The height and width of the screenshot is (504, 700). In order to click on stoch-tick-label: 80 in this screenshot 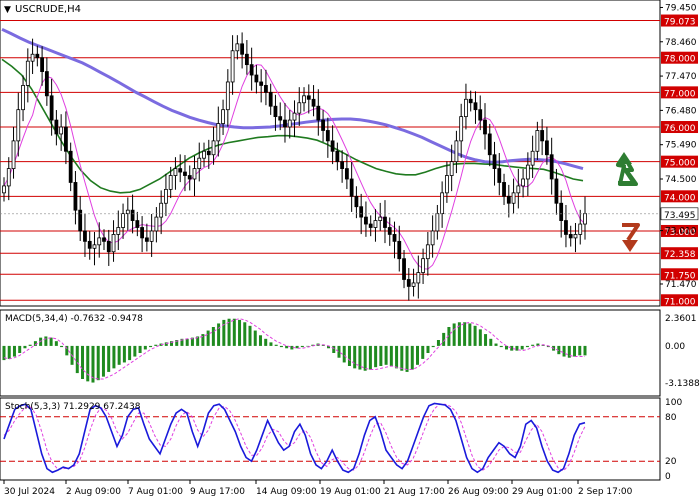, I will do `click(671, 418)`.